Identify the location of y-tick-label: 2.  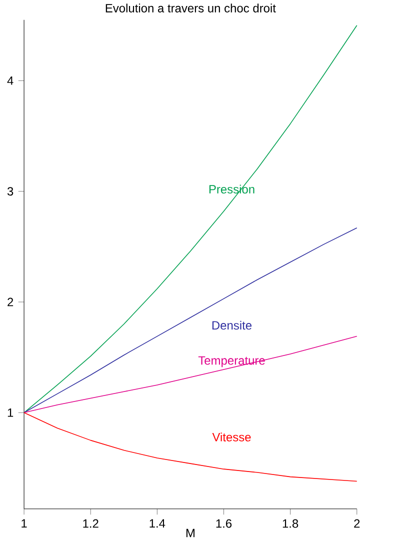
(11, 302).